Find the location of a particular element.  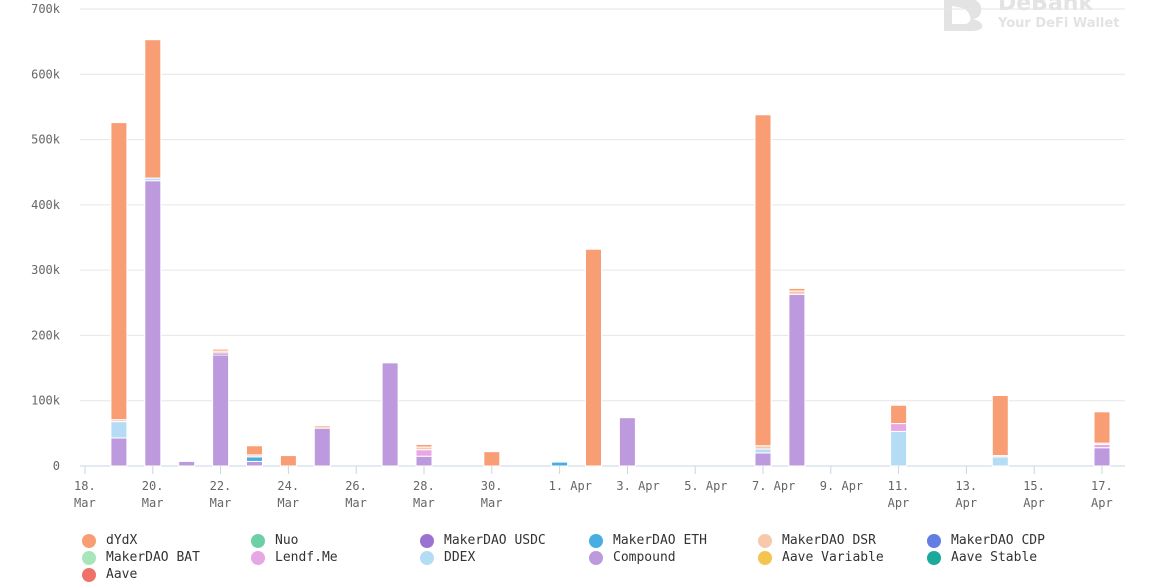

y-tick-label: 100k is located at coordinates (46, 401).